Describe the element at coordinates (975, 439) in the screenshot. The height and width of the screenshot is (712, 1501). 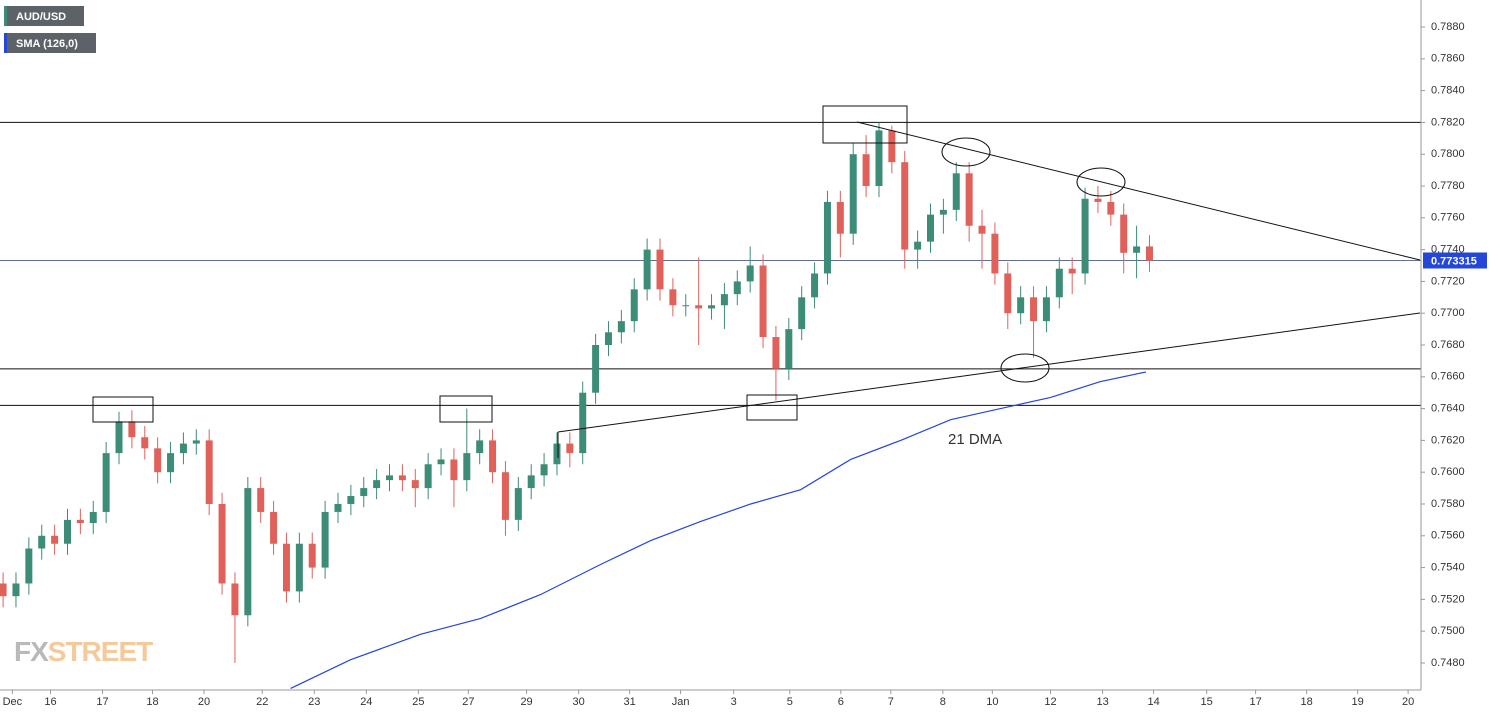
I see `annotation: 21 DMA` at that location.